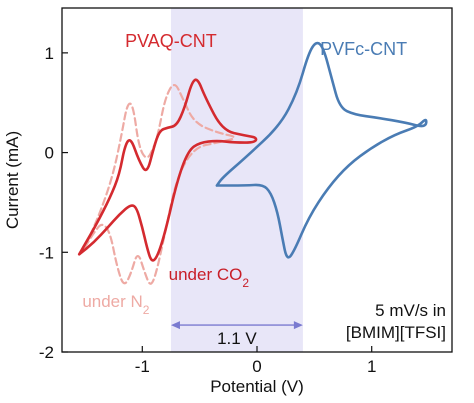 The height and width of the screenshot is (403, 474). I want to click on y-tick-label: -2, so click(46, 352).